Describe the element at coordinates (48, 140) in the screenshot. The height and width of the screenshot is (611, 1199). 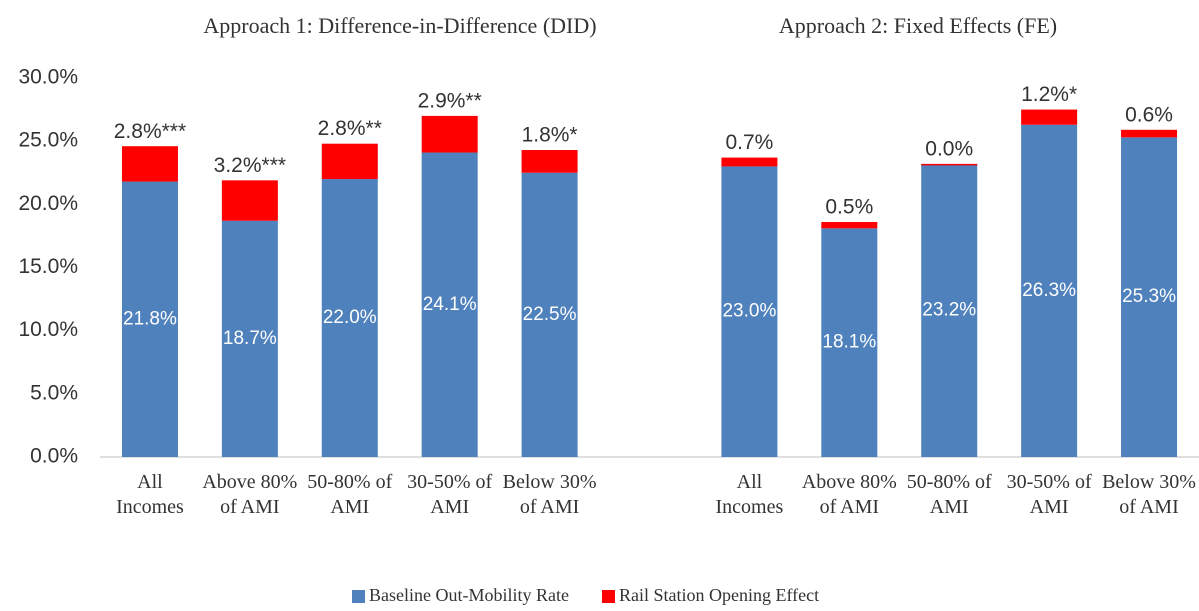
I see `y-tick-label: 25.0%` at that location.